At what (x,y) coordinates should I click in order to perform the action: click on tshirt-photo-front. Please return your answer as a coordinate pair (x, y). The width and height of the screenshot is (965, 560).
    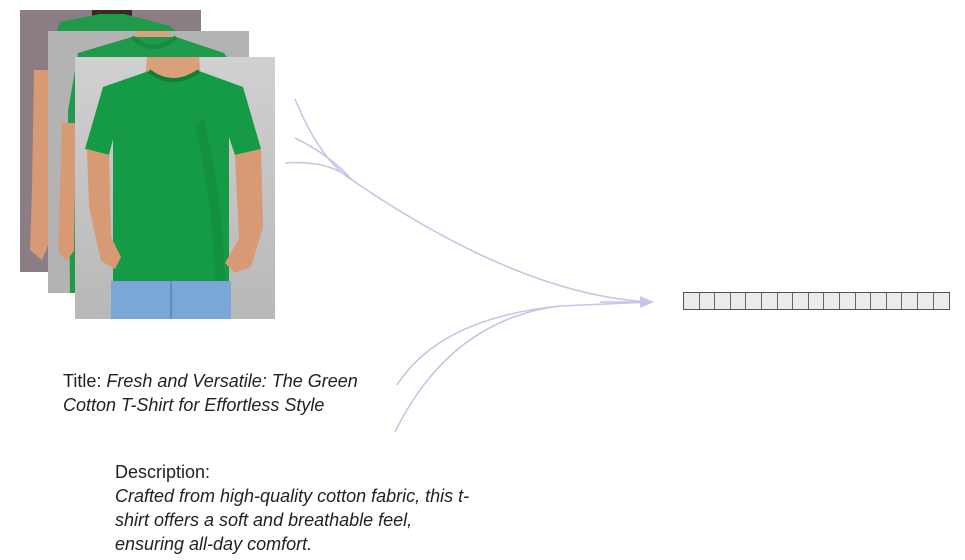
    Looking at the image, I should click on (175, 188).